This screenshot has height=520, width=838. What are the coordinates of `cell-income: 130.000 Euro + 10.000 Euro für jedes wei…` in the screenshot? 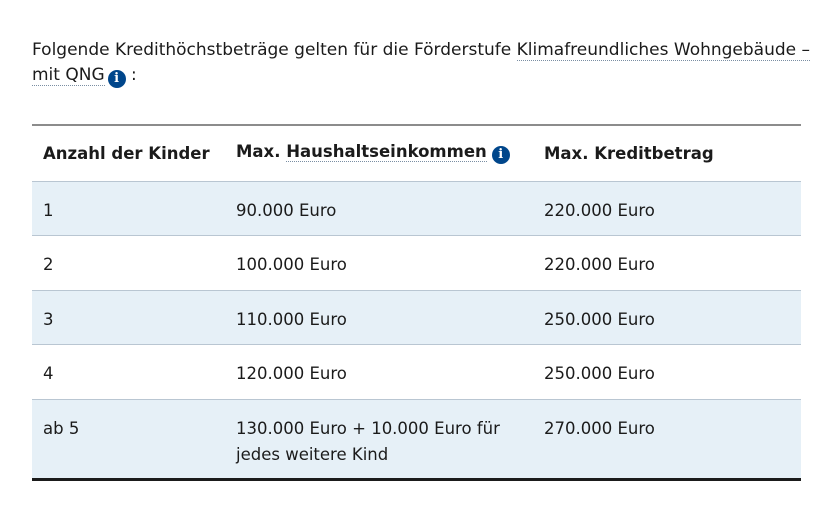 It's located at (379, 438).